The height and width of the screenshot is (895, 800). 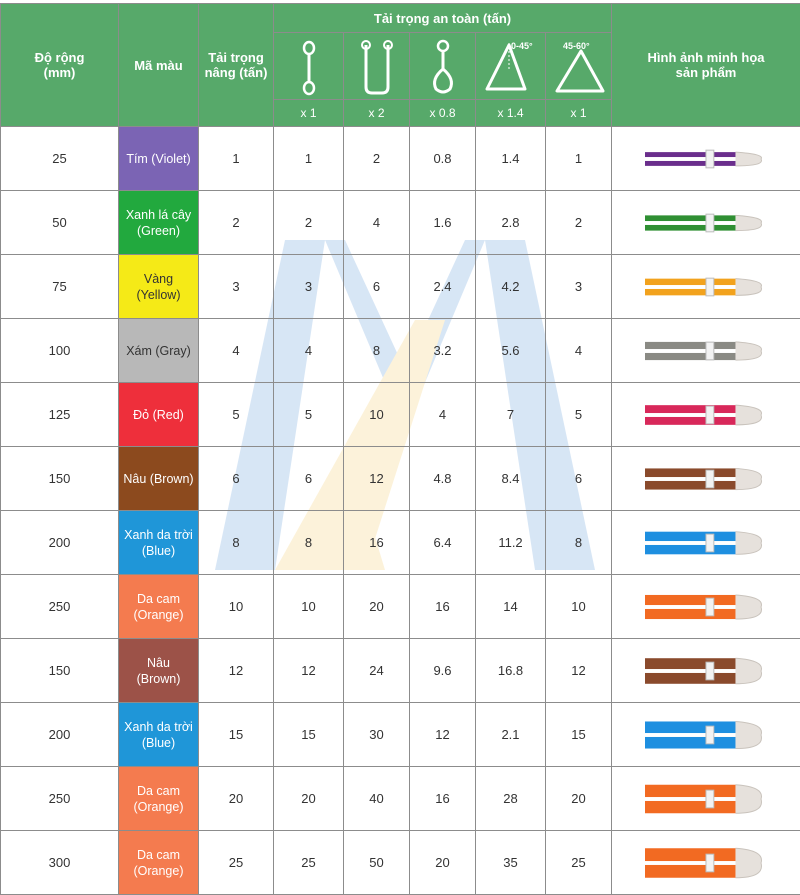 I want to click on factor-basket-0-45: x 1.4, so click(x=511, y=113).